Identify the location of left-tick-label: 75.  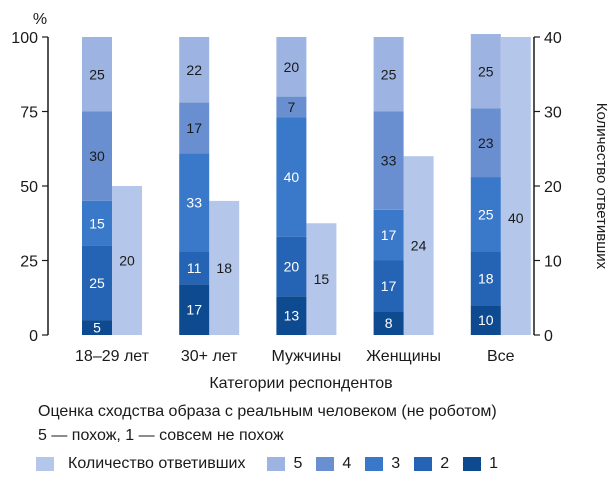
(29, 113).